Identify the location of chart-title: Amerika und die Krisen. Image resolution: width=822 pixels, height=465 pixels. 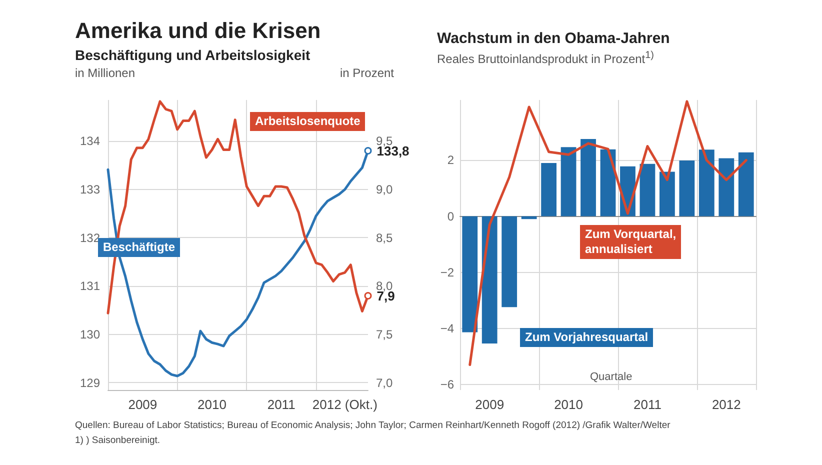
(198, 31).